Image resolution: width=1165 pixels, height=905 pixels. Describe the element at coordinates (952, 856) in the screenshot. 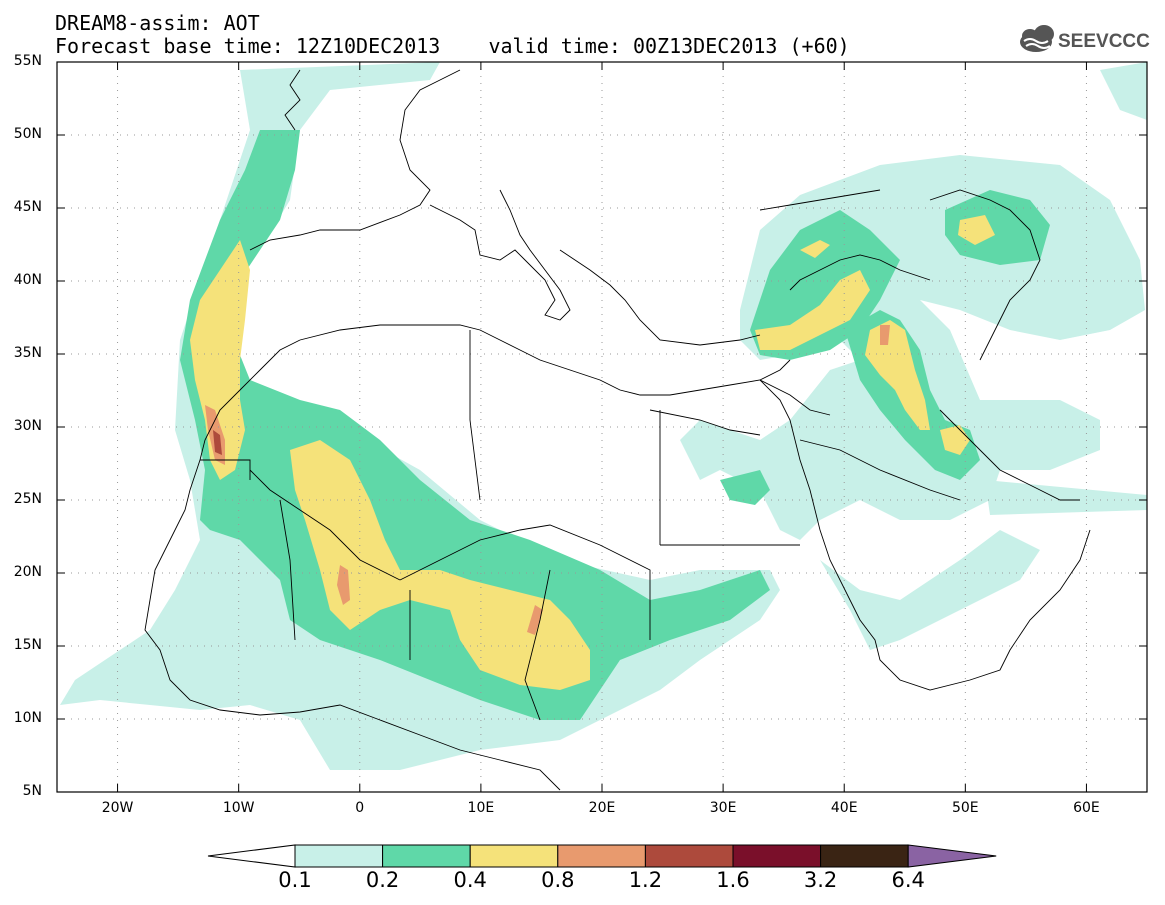

I see `legend-swatch-above` at that location.